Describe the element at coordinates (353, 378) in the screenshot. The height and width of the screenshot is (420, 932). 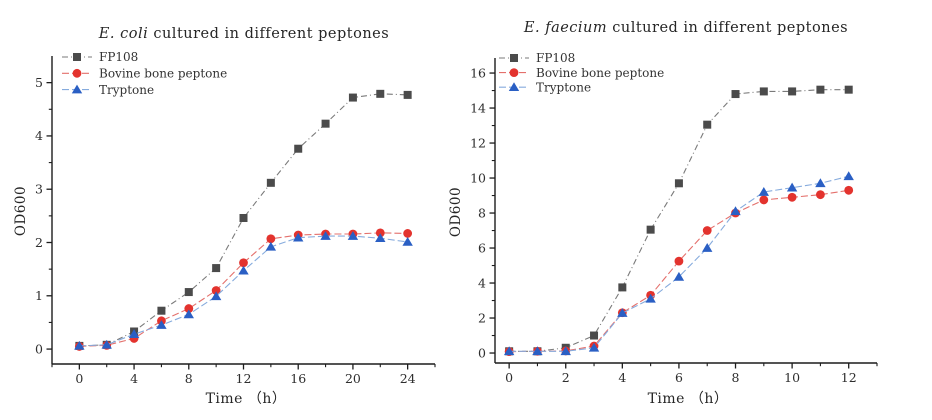
I see `x-tick-label: 20` at that location.